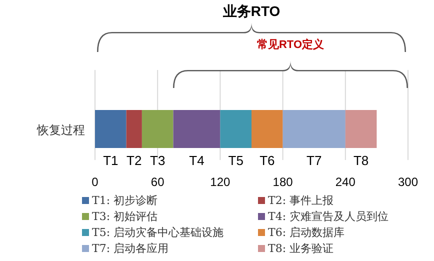  Describe the element at coordinates (306, 232) in the screenshot. I see `legend-label: T6: 启动数据库` at that location.